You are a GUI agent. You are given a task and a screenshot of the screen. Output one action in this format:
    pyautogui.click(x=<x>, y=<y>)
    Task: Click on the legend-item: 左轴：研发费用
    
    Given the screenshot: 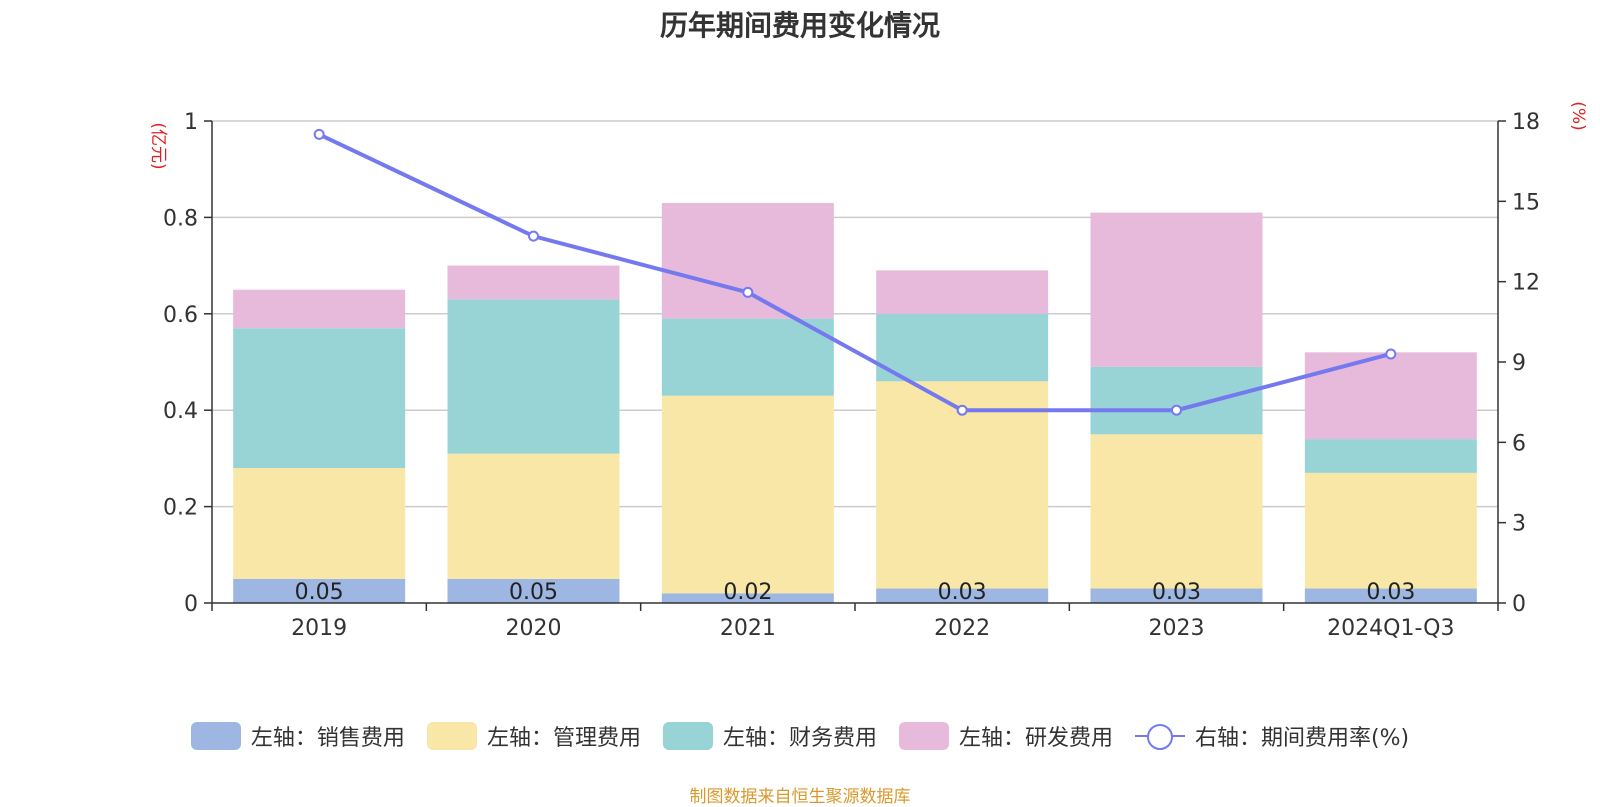 What is the action you would take?
    pyautogui.click(x=1005, y=736)
    